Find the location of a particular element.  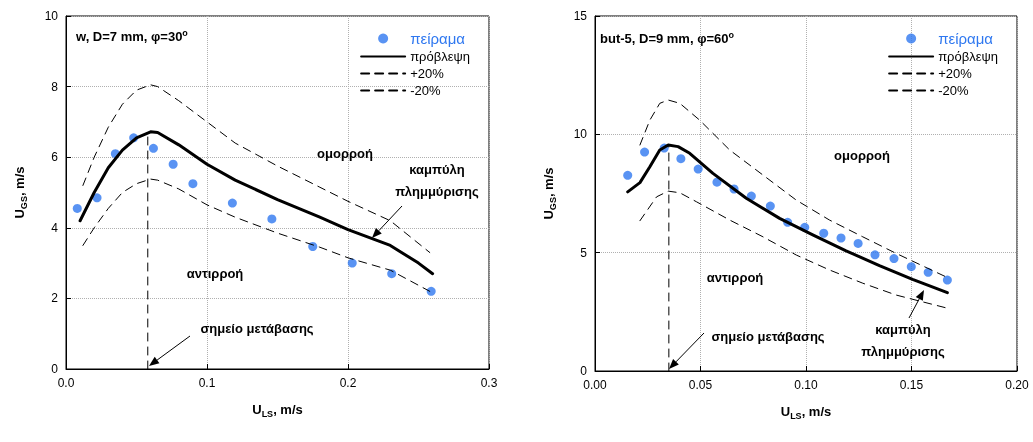

y-tick-label: 8 is located at coordinates (55, 86).